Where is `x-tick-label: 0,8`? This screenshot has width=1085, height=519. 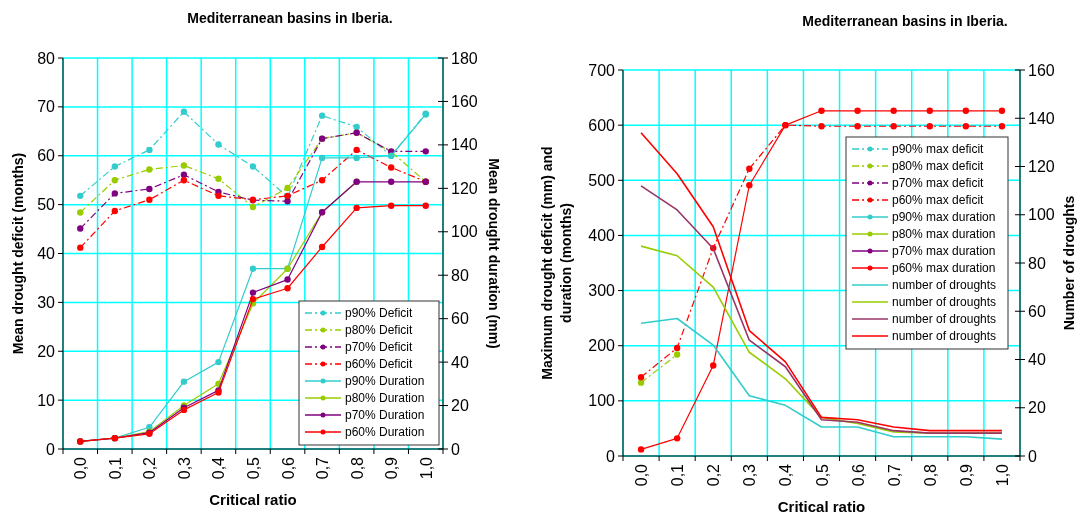 x-tick-label: 0,8 is located at coordinates (930, 475).